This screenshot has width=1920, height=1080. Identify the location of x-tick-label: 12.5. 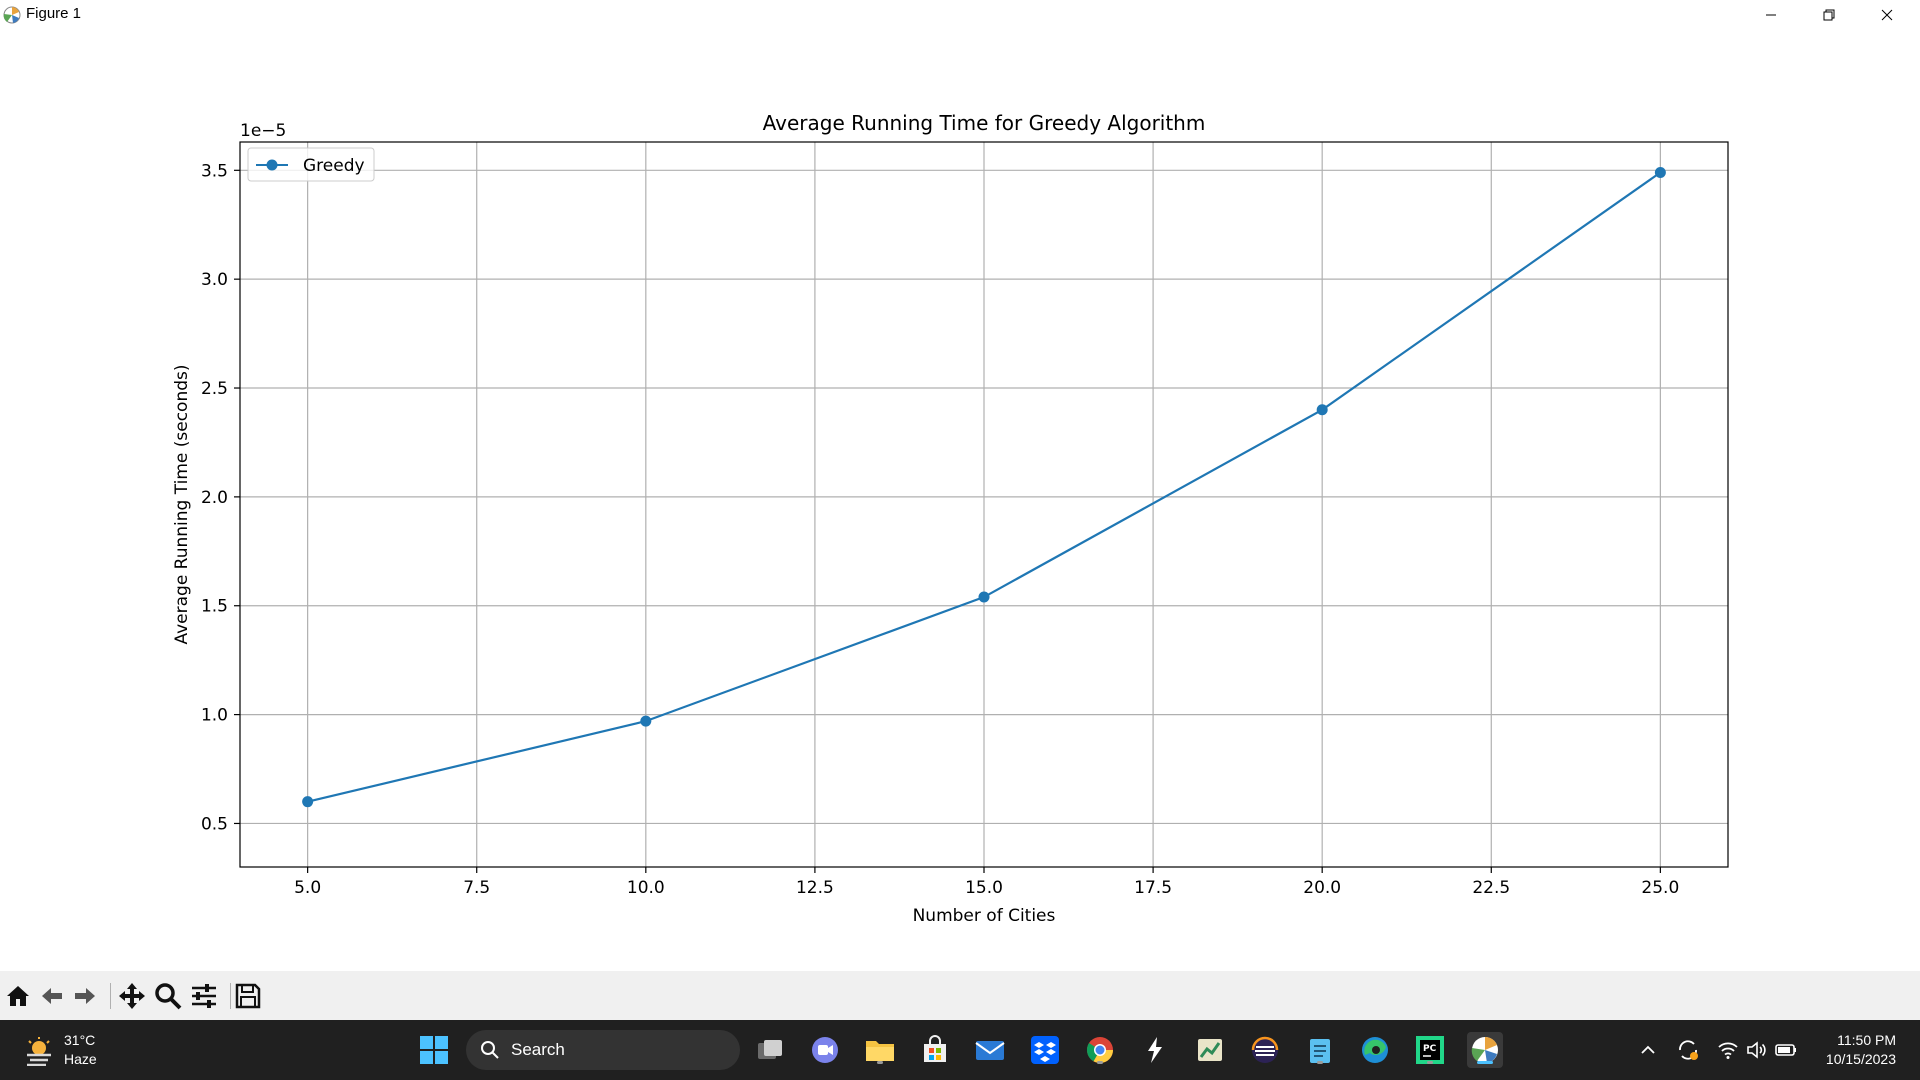
(815, 888).